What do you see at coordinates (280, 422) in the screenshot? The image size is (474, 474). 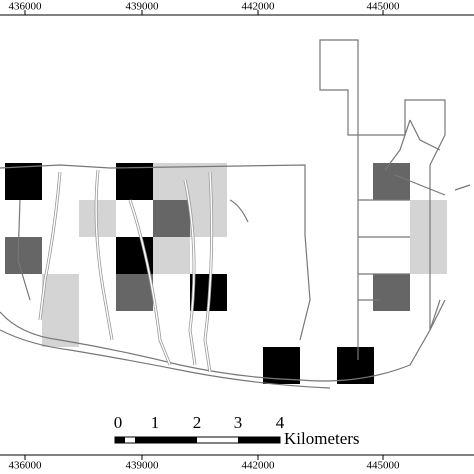 I see `scale-label: 4` at bounding box center [280, 422].